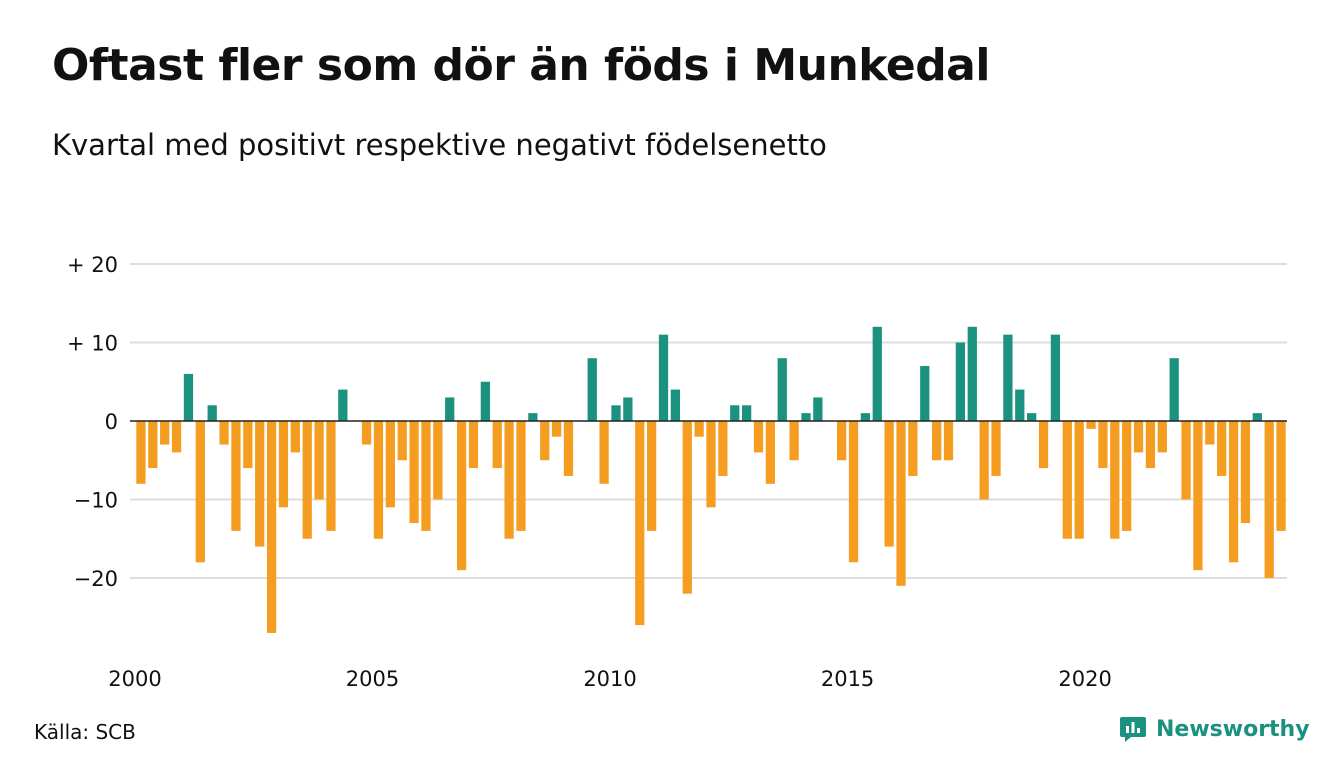 This screenshot has height=780, width=1340. I want to click on x-tick-label: 2005, so click(372, 679).